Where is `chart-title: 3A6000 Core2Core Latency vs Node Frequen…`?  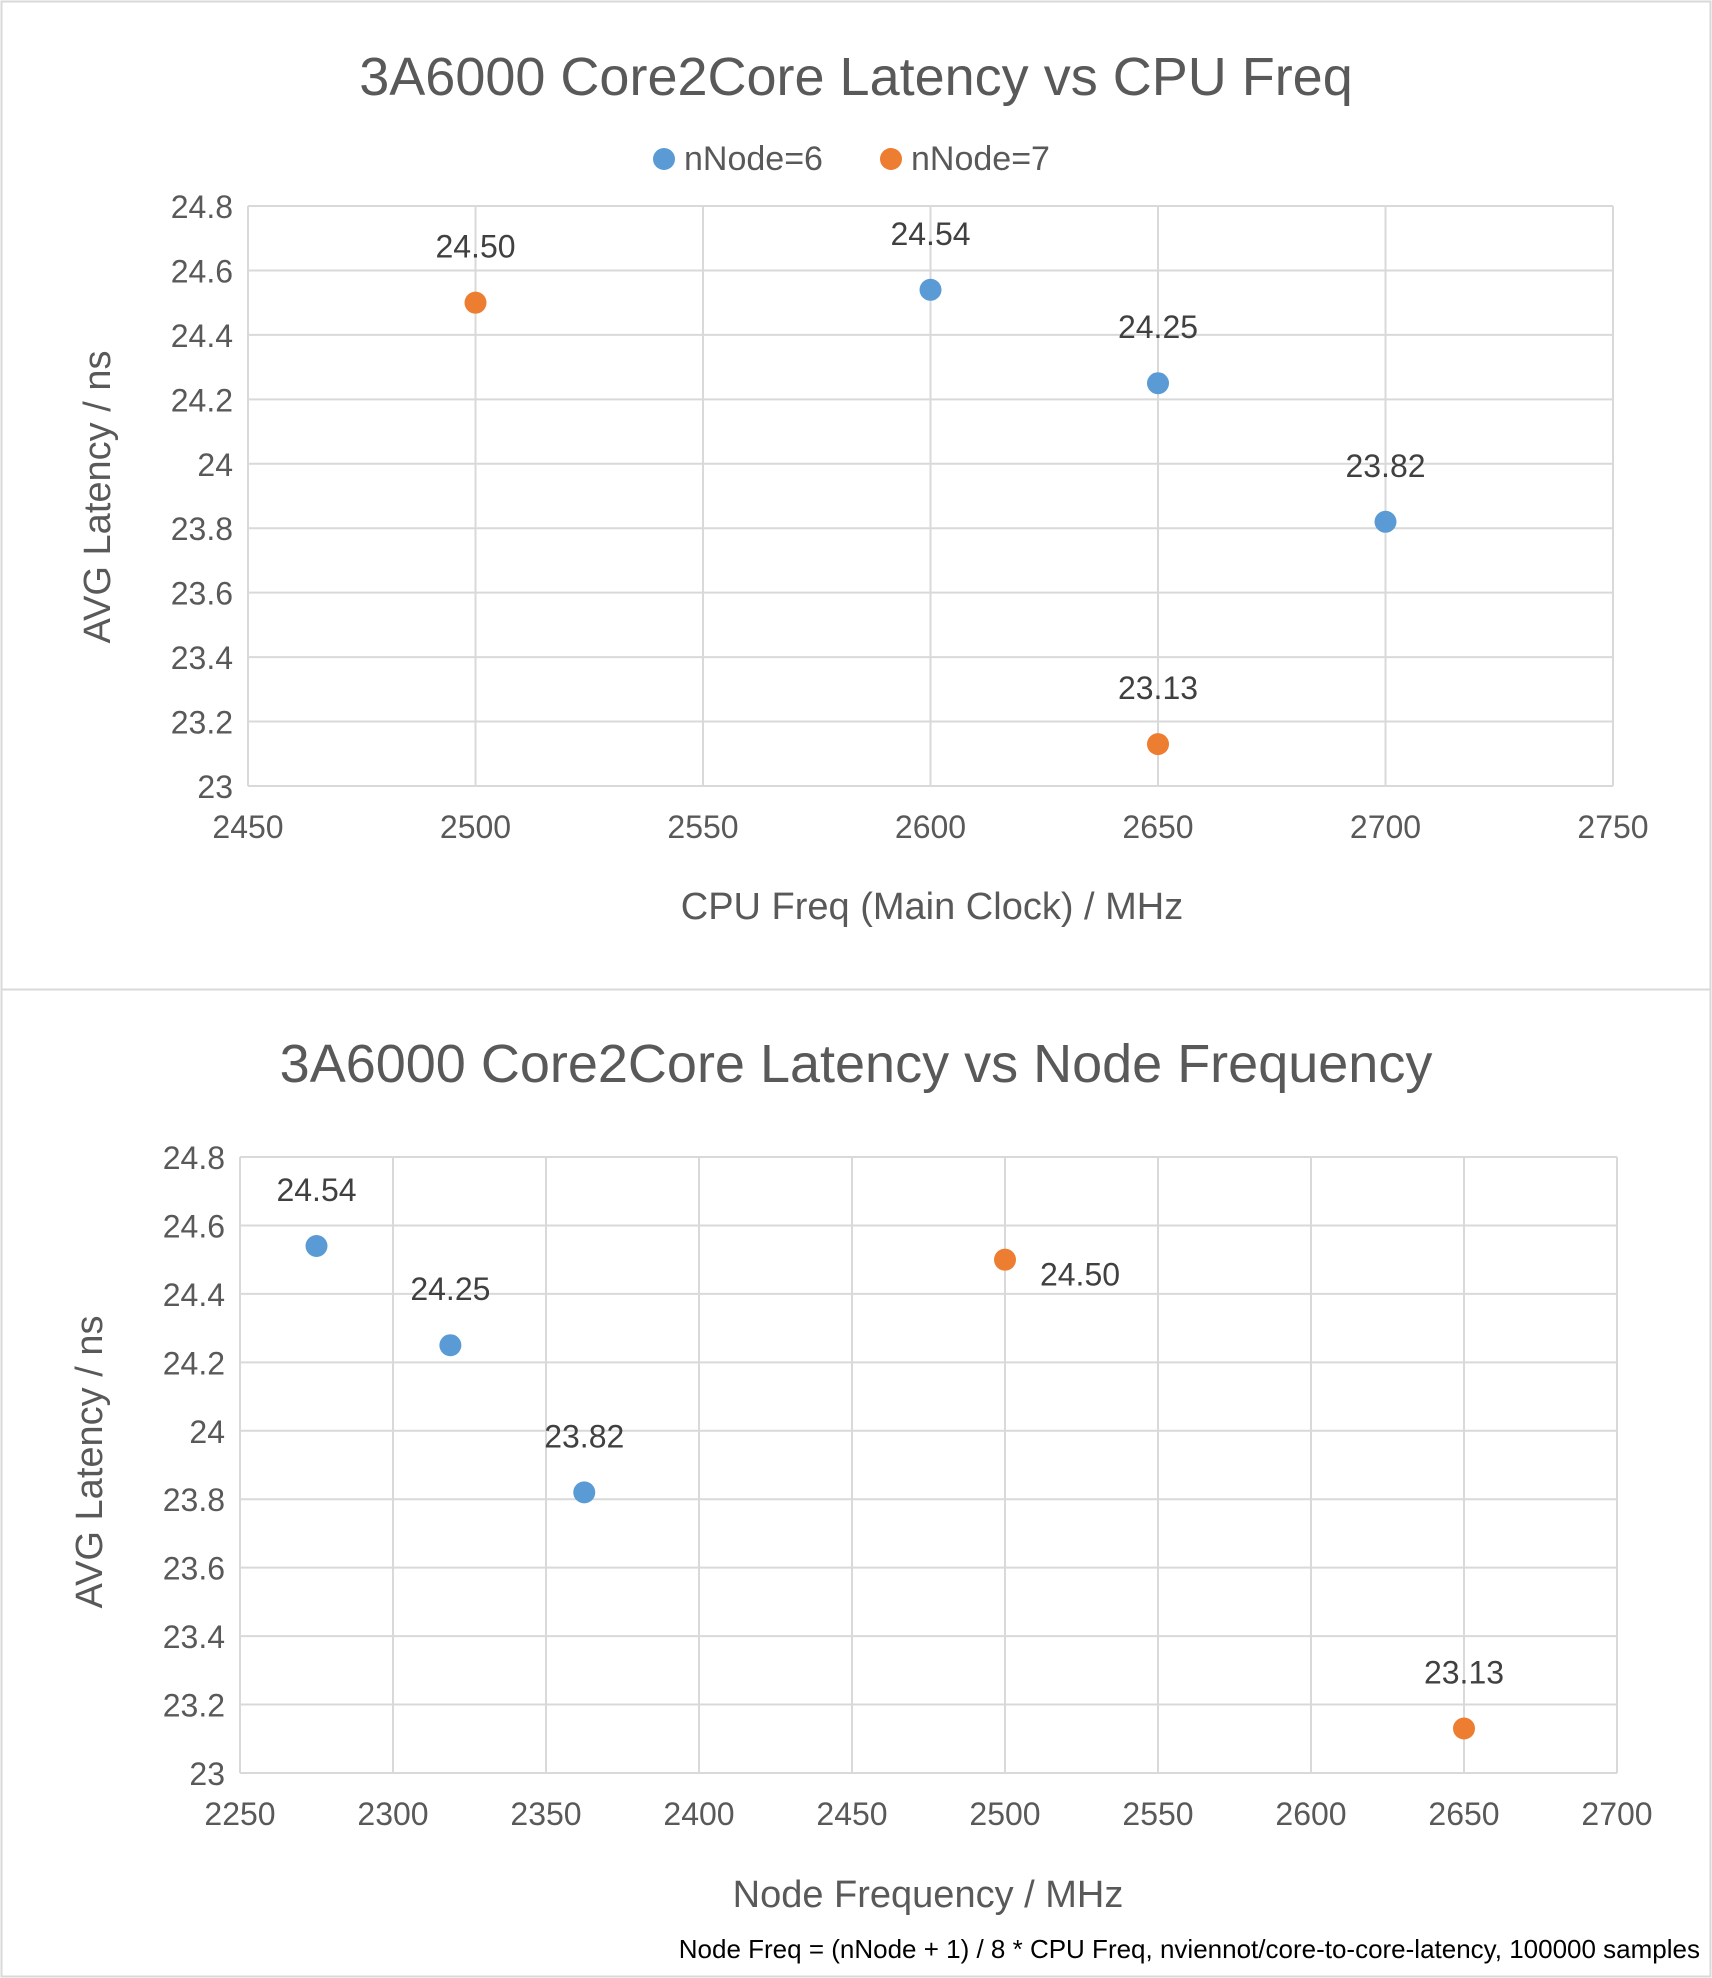 chart-title: 3A6000 Core2Core Latency vs Node Frequen… is located at coordinates (856, 1064).